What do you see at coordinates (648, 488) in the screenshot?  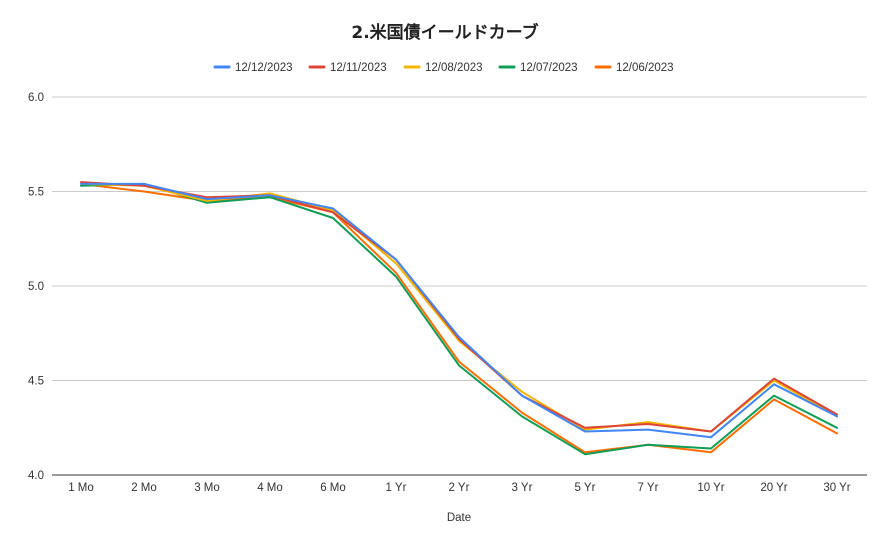 I see `x-tick-label: 7 Yr` at bounding box center [648, 488].